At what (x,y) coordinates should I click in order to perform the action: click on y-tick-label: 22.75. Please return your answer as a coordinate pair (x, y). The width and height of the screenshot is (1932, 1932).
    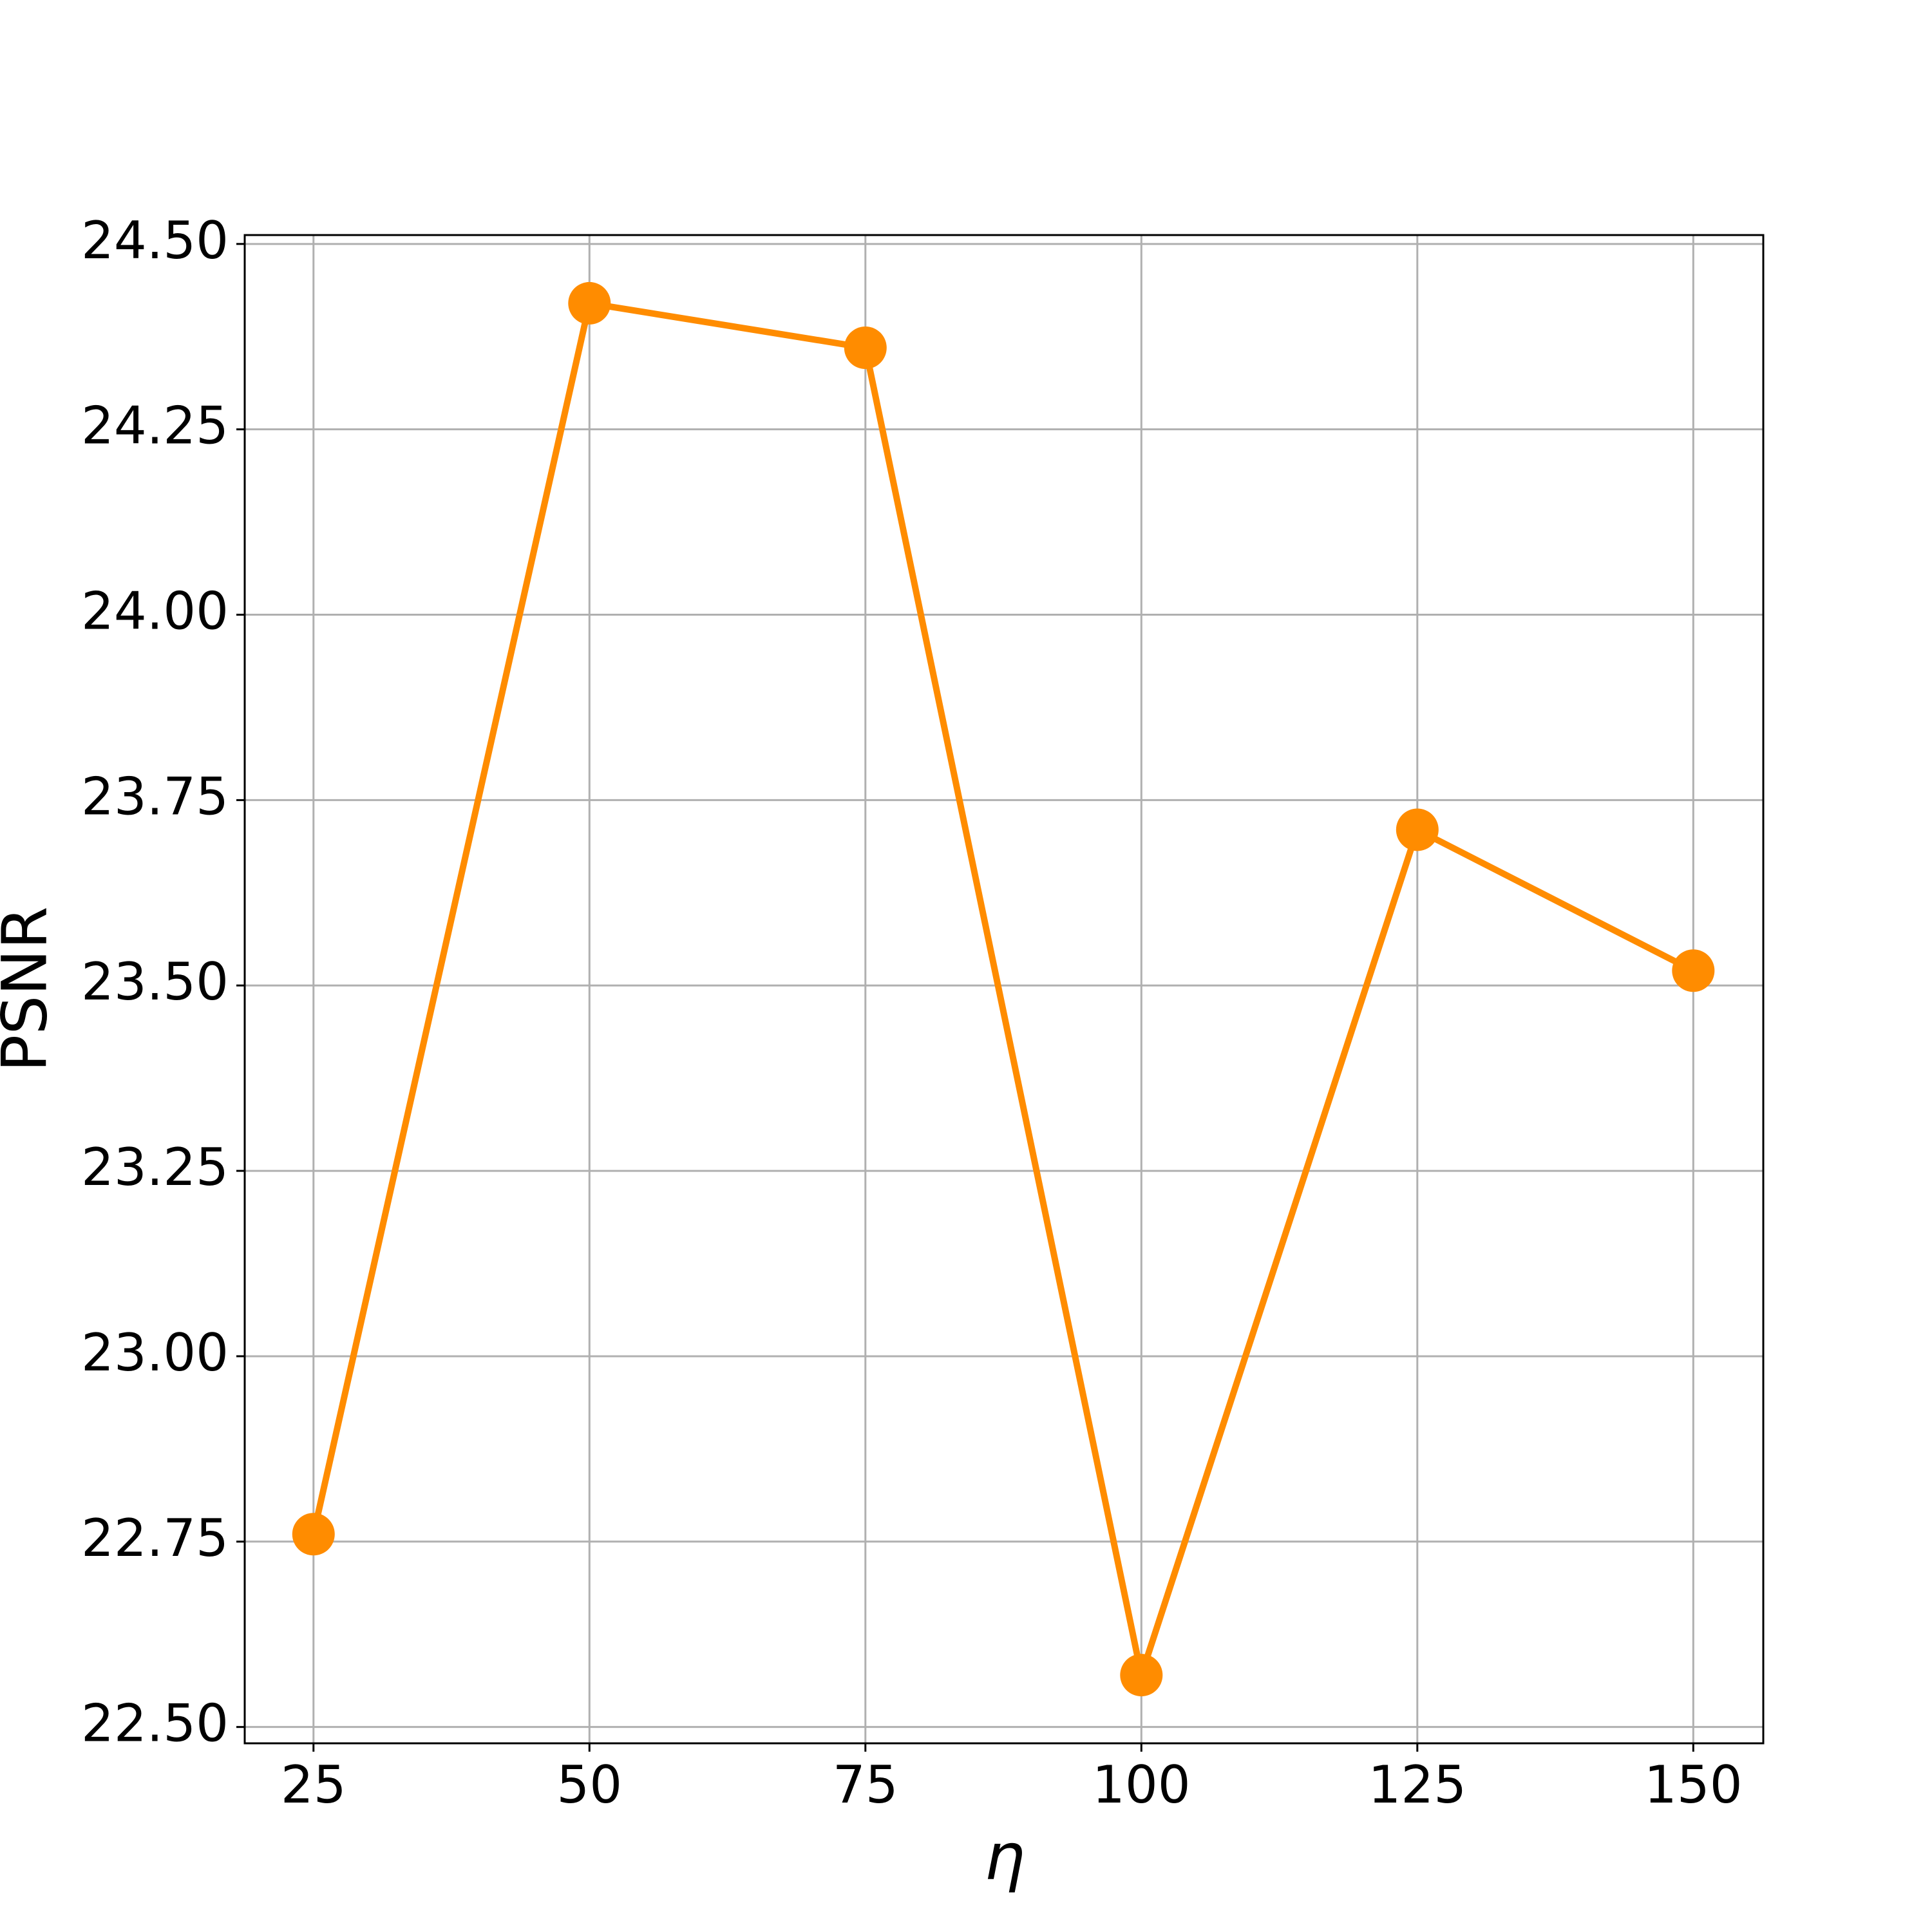
    Looking at the image, I should click on (155, 1538).